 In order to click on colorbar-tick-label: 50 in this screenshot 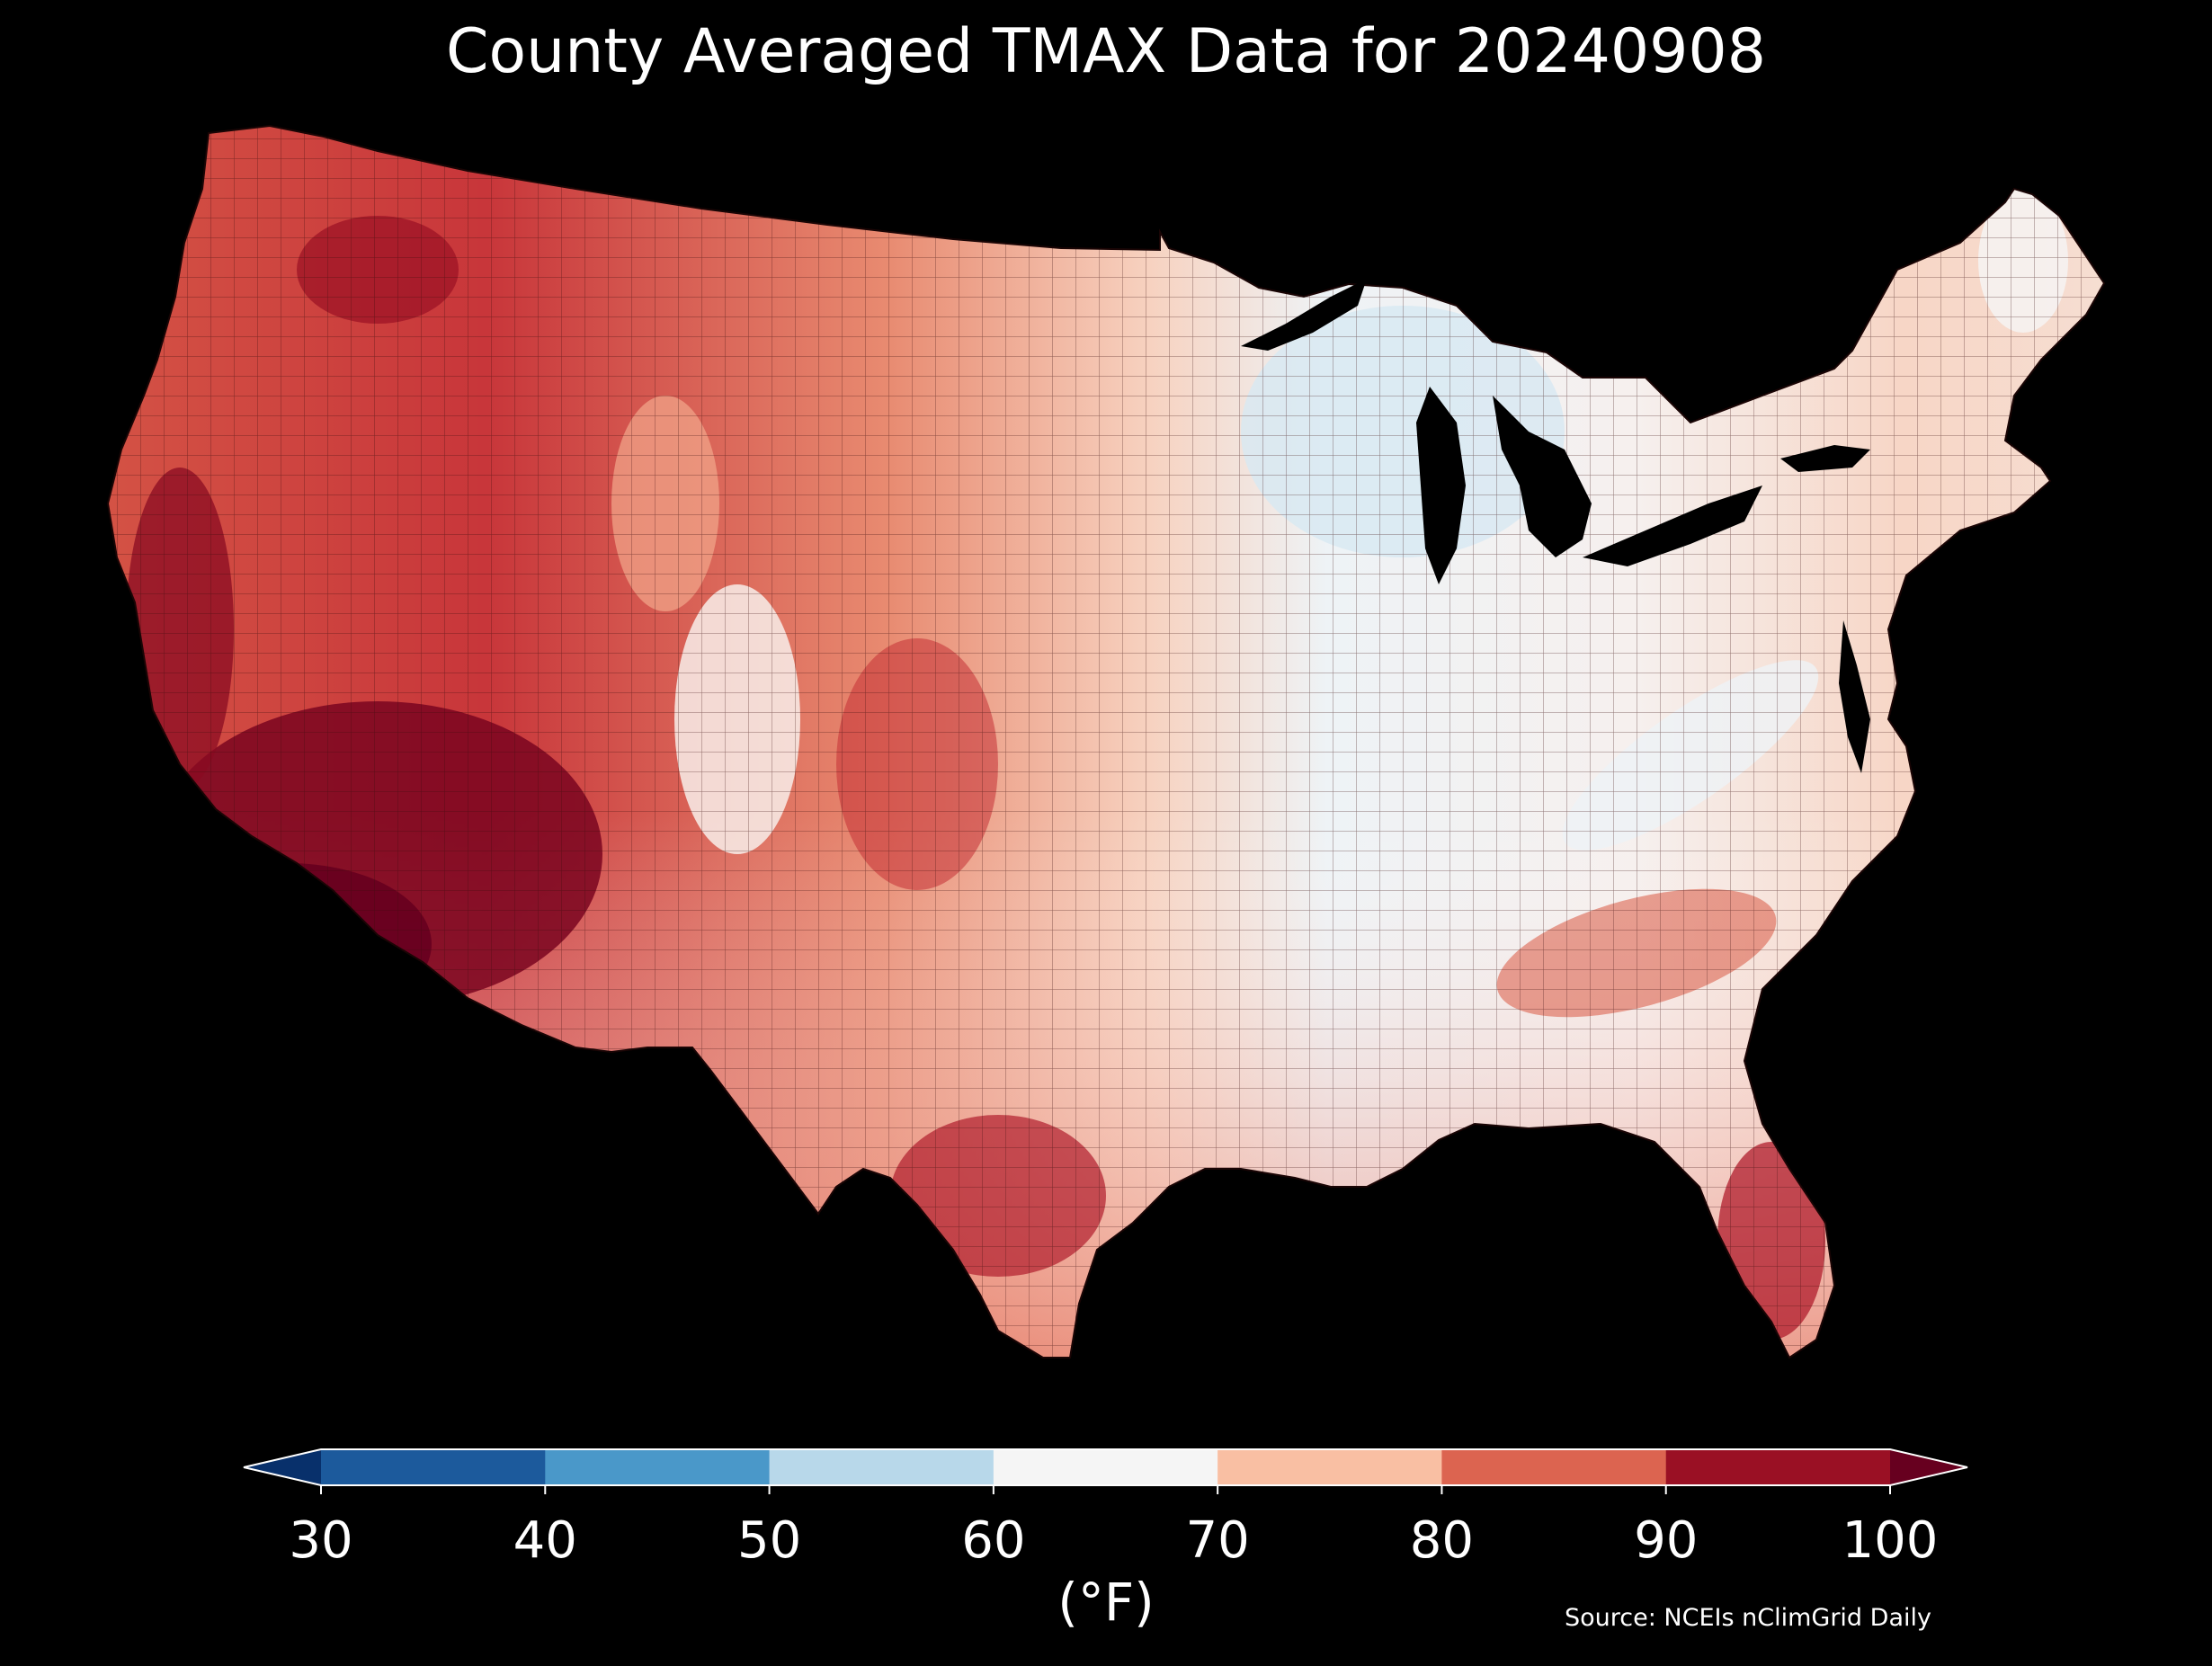, I will do `click(769, 1540)`.